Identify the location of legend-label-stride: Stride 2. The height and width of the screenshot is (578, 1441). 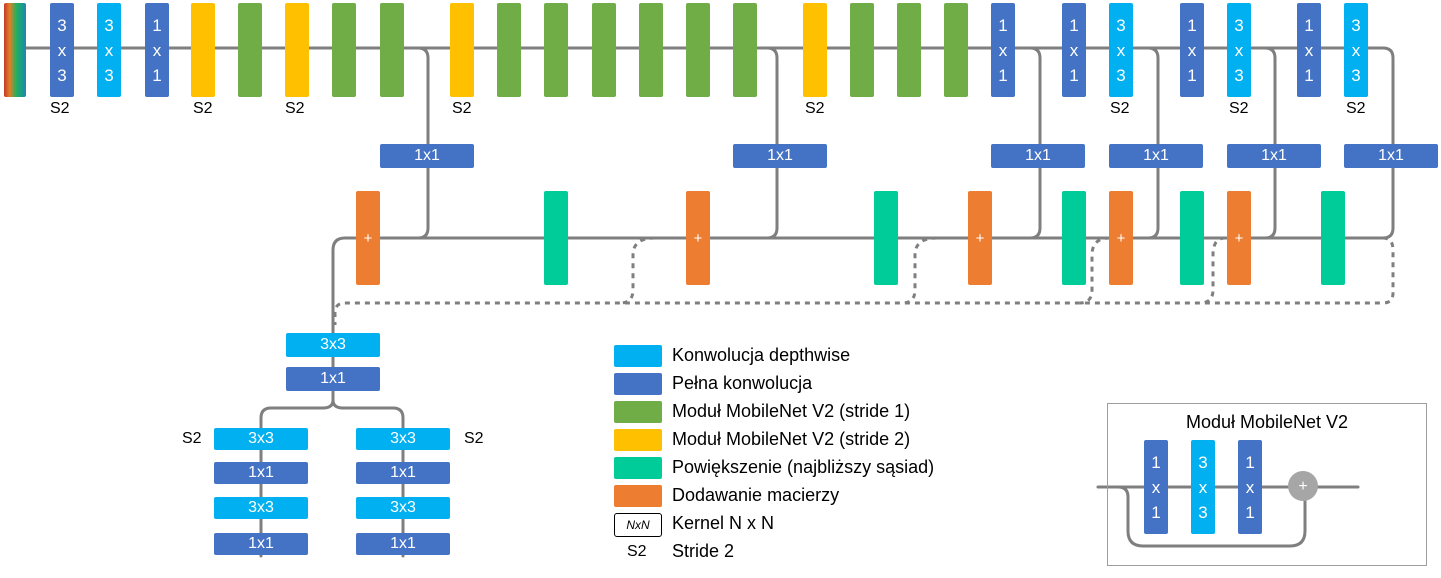
(703, 551).